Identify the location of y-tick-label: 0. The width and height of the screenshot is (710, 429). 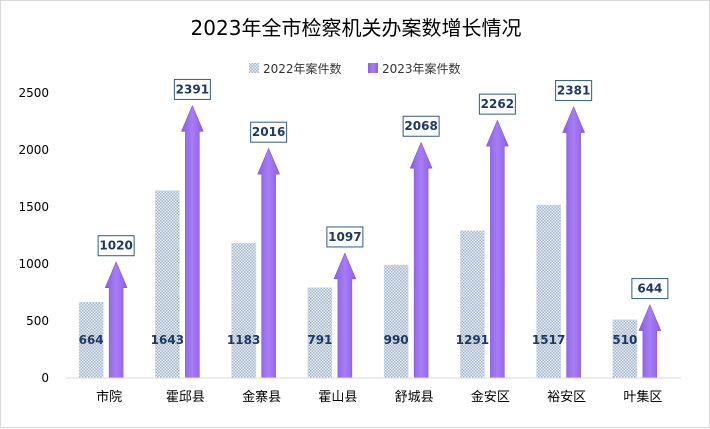
(45, 378).